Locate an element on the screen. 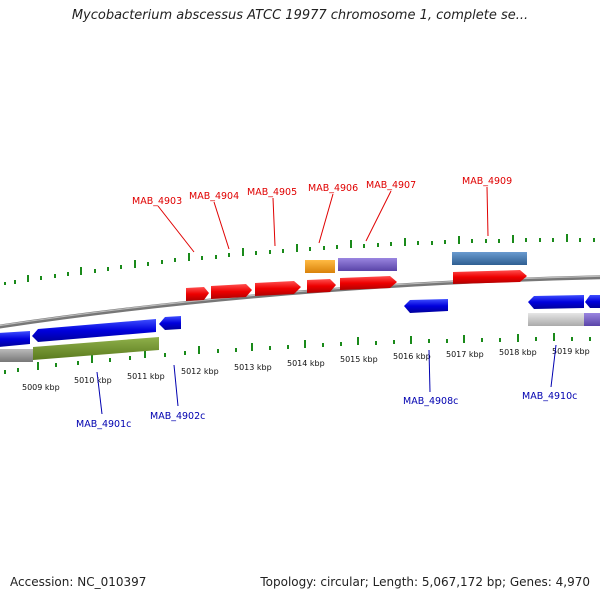 The image size is (600, 600). accession-text: Accession: NC_010397 is located at coordinates (78, 582).